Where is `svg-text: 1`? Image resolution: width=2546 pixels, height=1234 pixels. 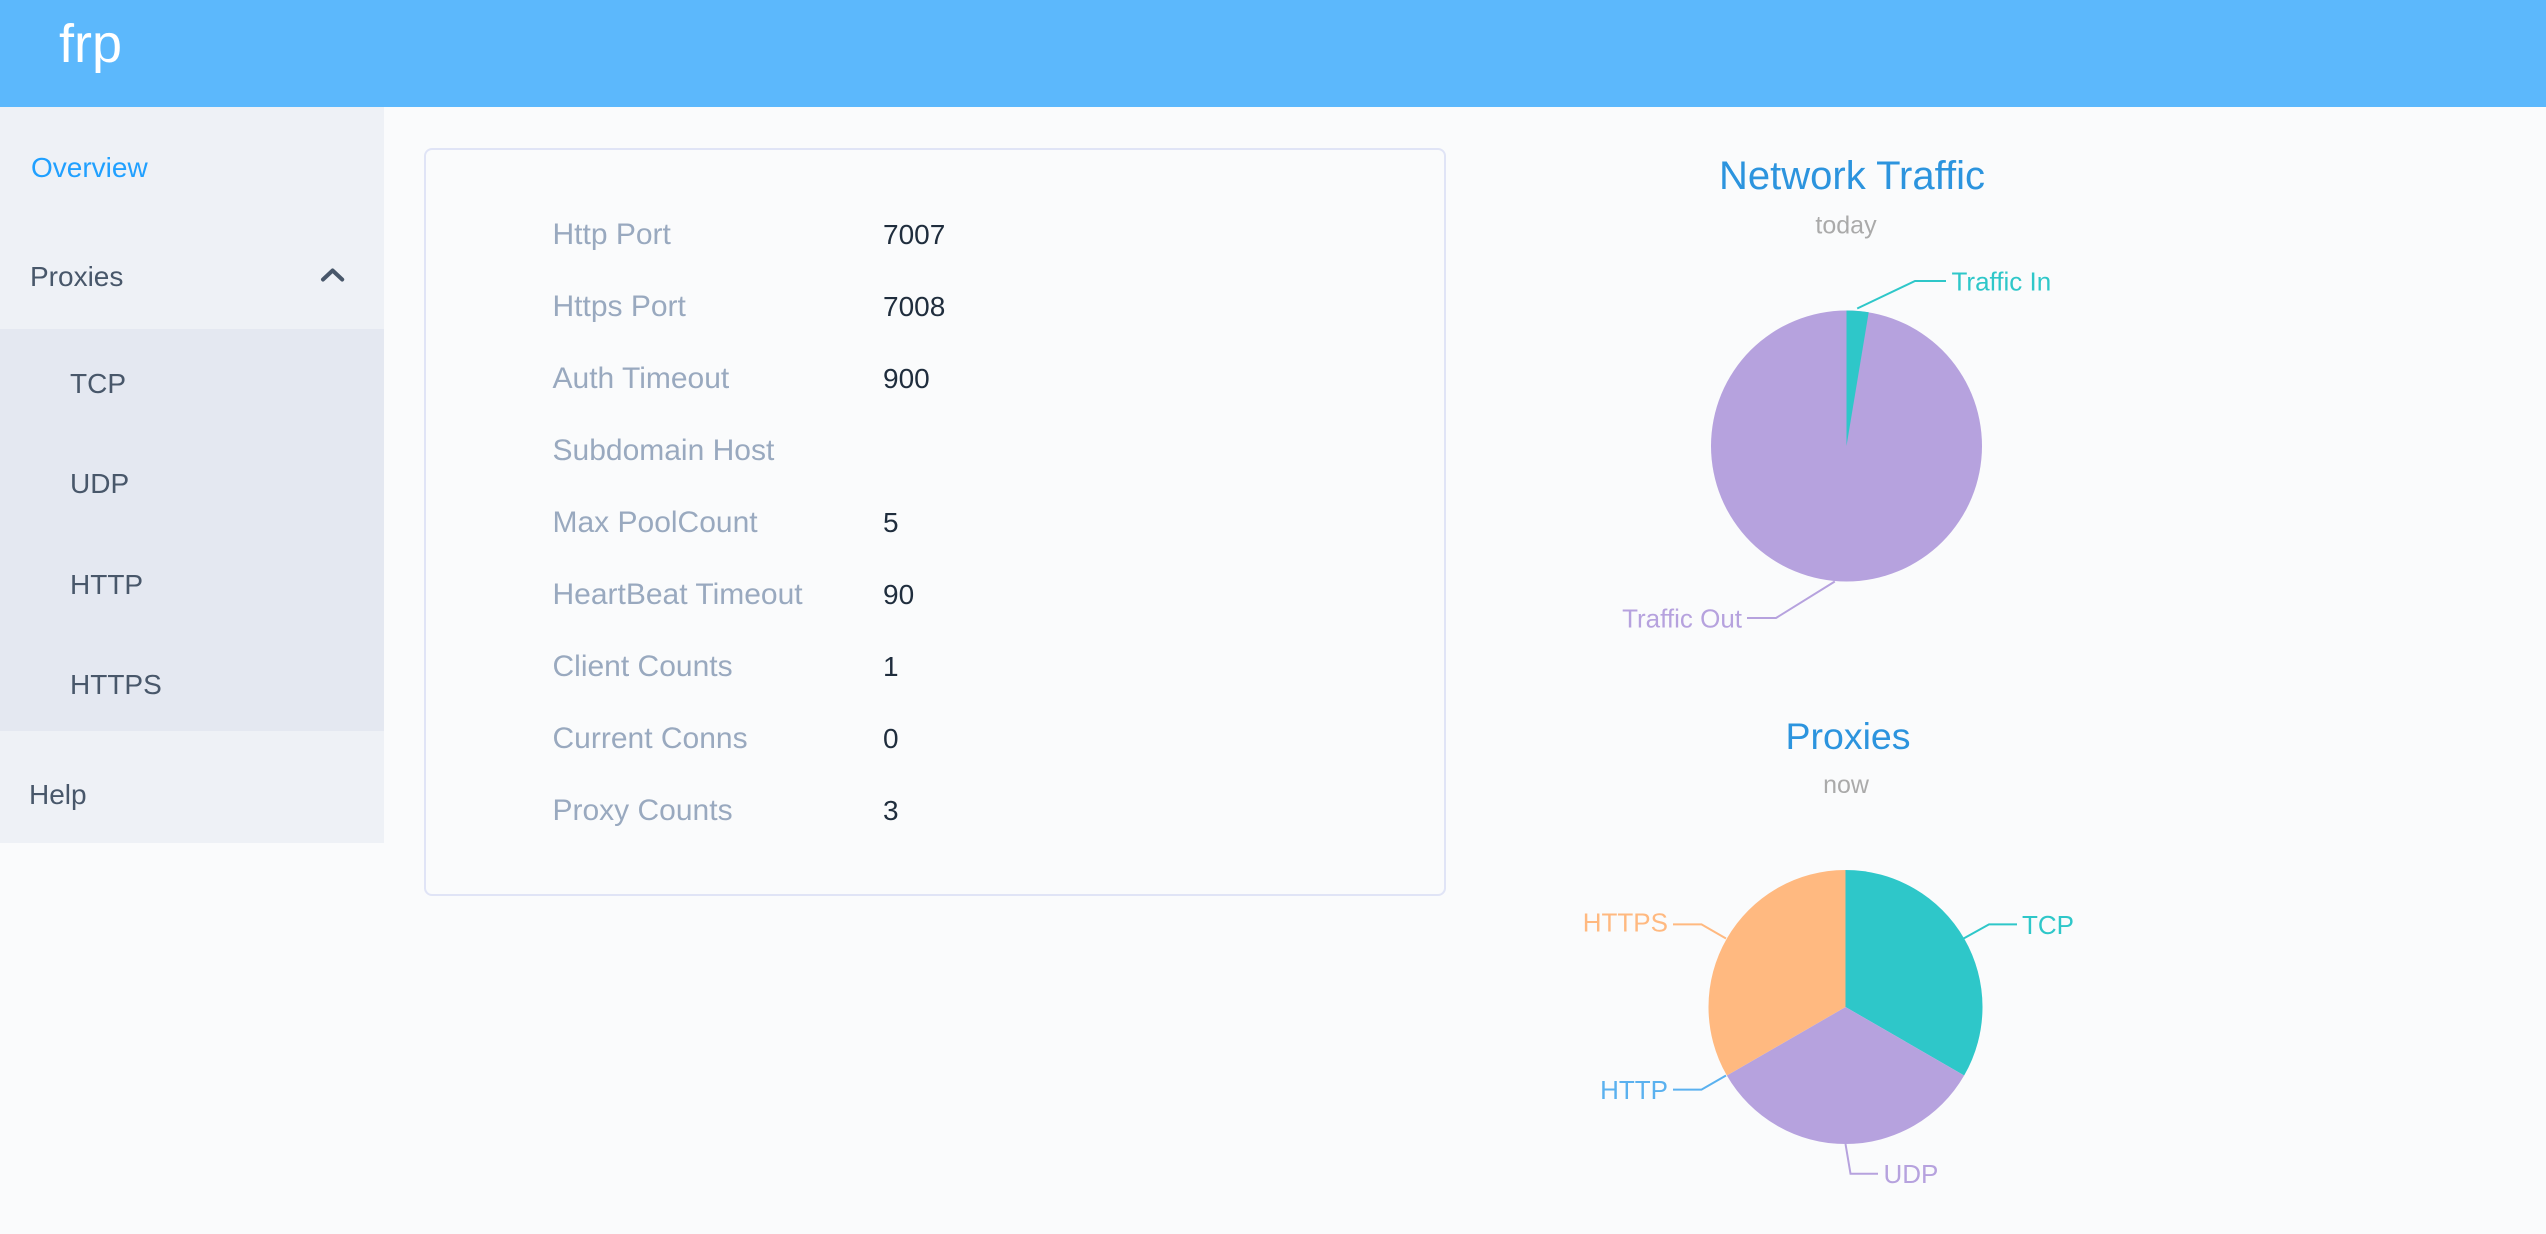 svg-text: 1 is located at coordinates (891, 666).